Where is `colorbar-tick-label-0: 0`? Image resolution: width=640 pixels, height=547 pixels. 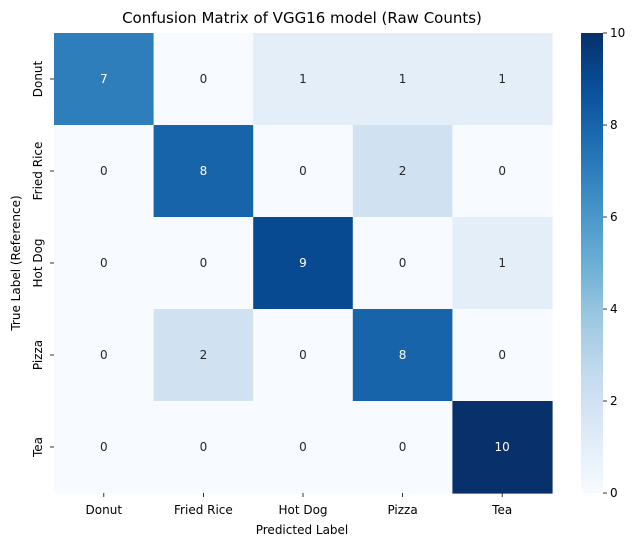
colorbar-tick-label-0: 0 is located at coordinates (614, 493).